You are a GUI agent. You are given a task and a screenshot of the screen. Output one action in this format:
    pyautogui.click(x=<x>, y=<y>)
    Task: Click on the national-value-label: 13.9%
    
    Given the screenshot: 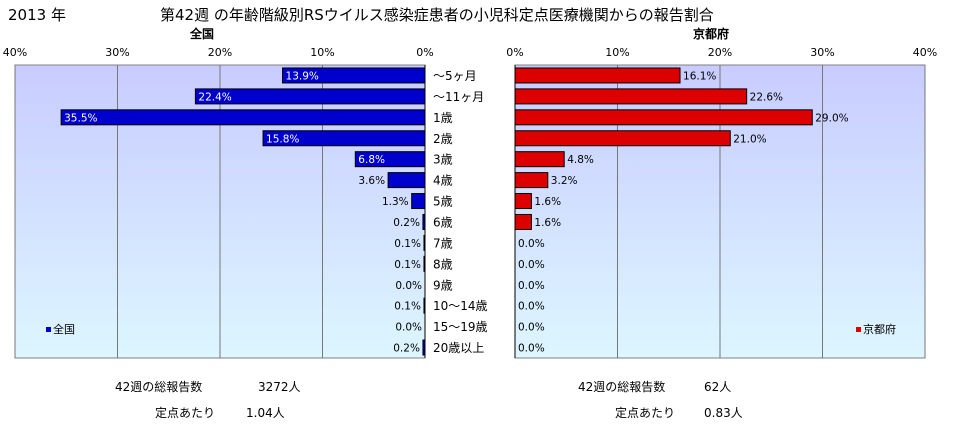 What is the action you would take?
    pyautogui.click(x=302, y=76)
    